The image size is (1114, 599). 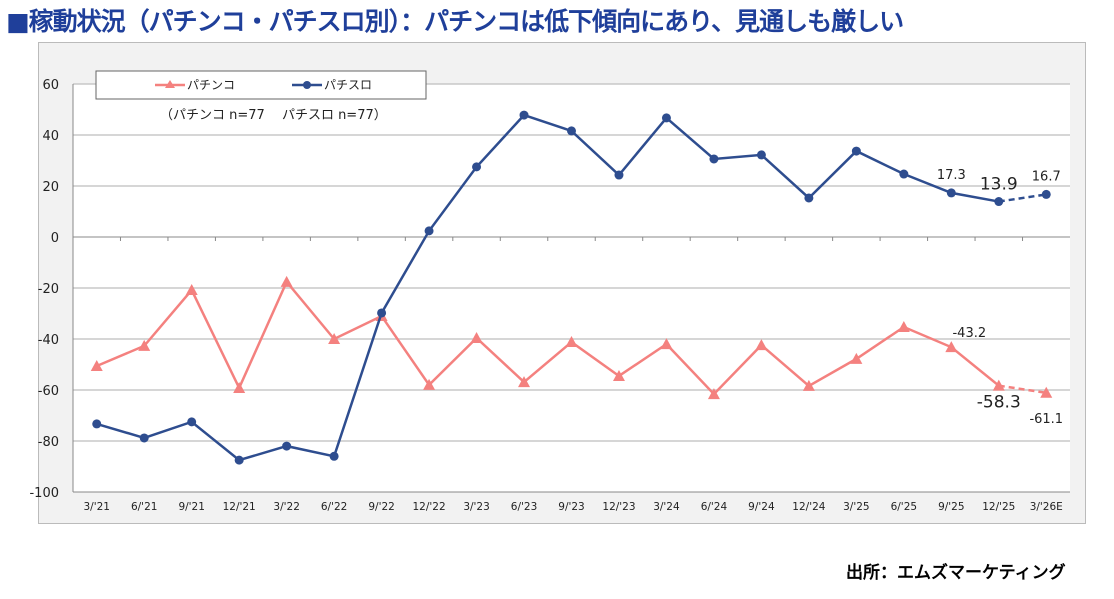 What do you see at coordinates (48, 340) in the screenshot?
I see `y-tick-label: -40` at bounding box center [48, 340].